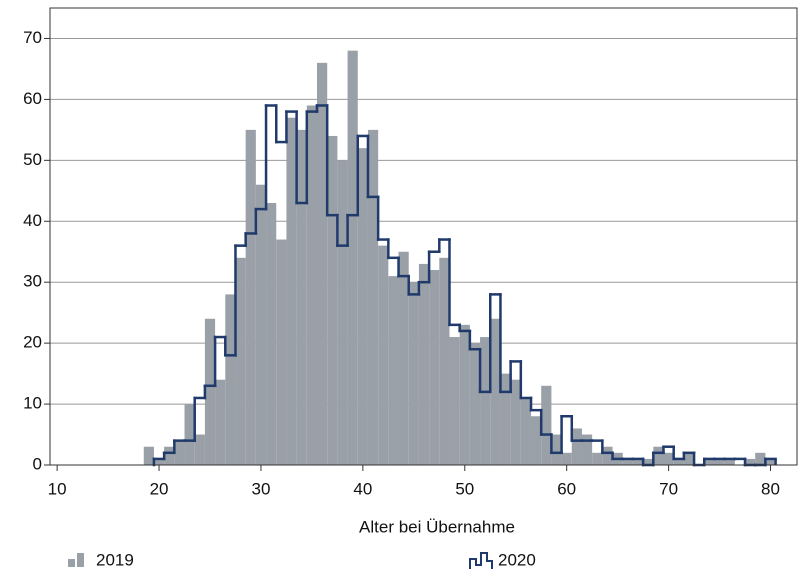 This screenshot has height=581, width=812. What do you see at coordinates (437, 526) in the screenshot?
I see `x-axis-label: Alter bei Übernahme` at bounding box center [437, 526].